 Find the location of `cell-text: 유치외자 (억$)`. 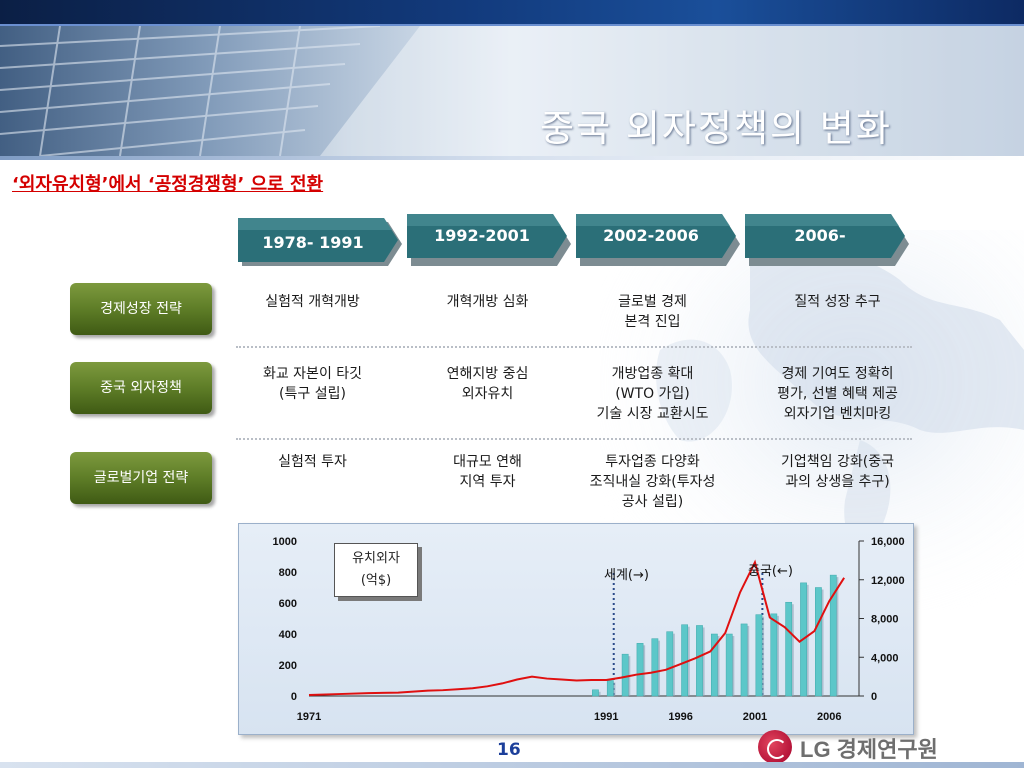

cell-text: 유치외자 (억$) is located at coordinates (376, 569).